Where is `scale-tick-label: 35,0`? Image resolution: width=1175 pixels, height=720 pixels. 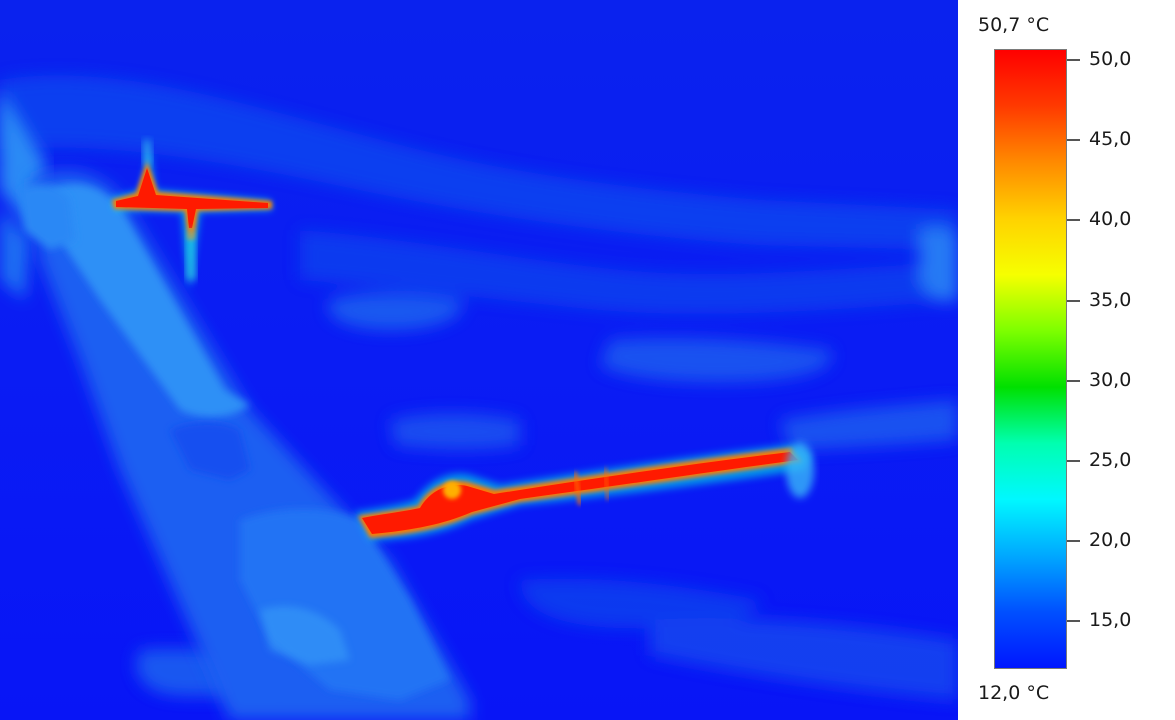 scale-tick-label: 35,0 is located at coordinates (1110, 300).